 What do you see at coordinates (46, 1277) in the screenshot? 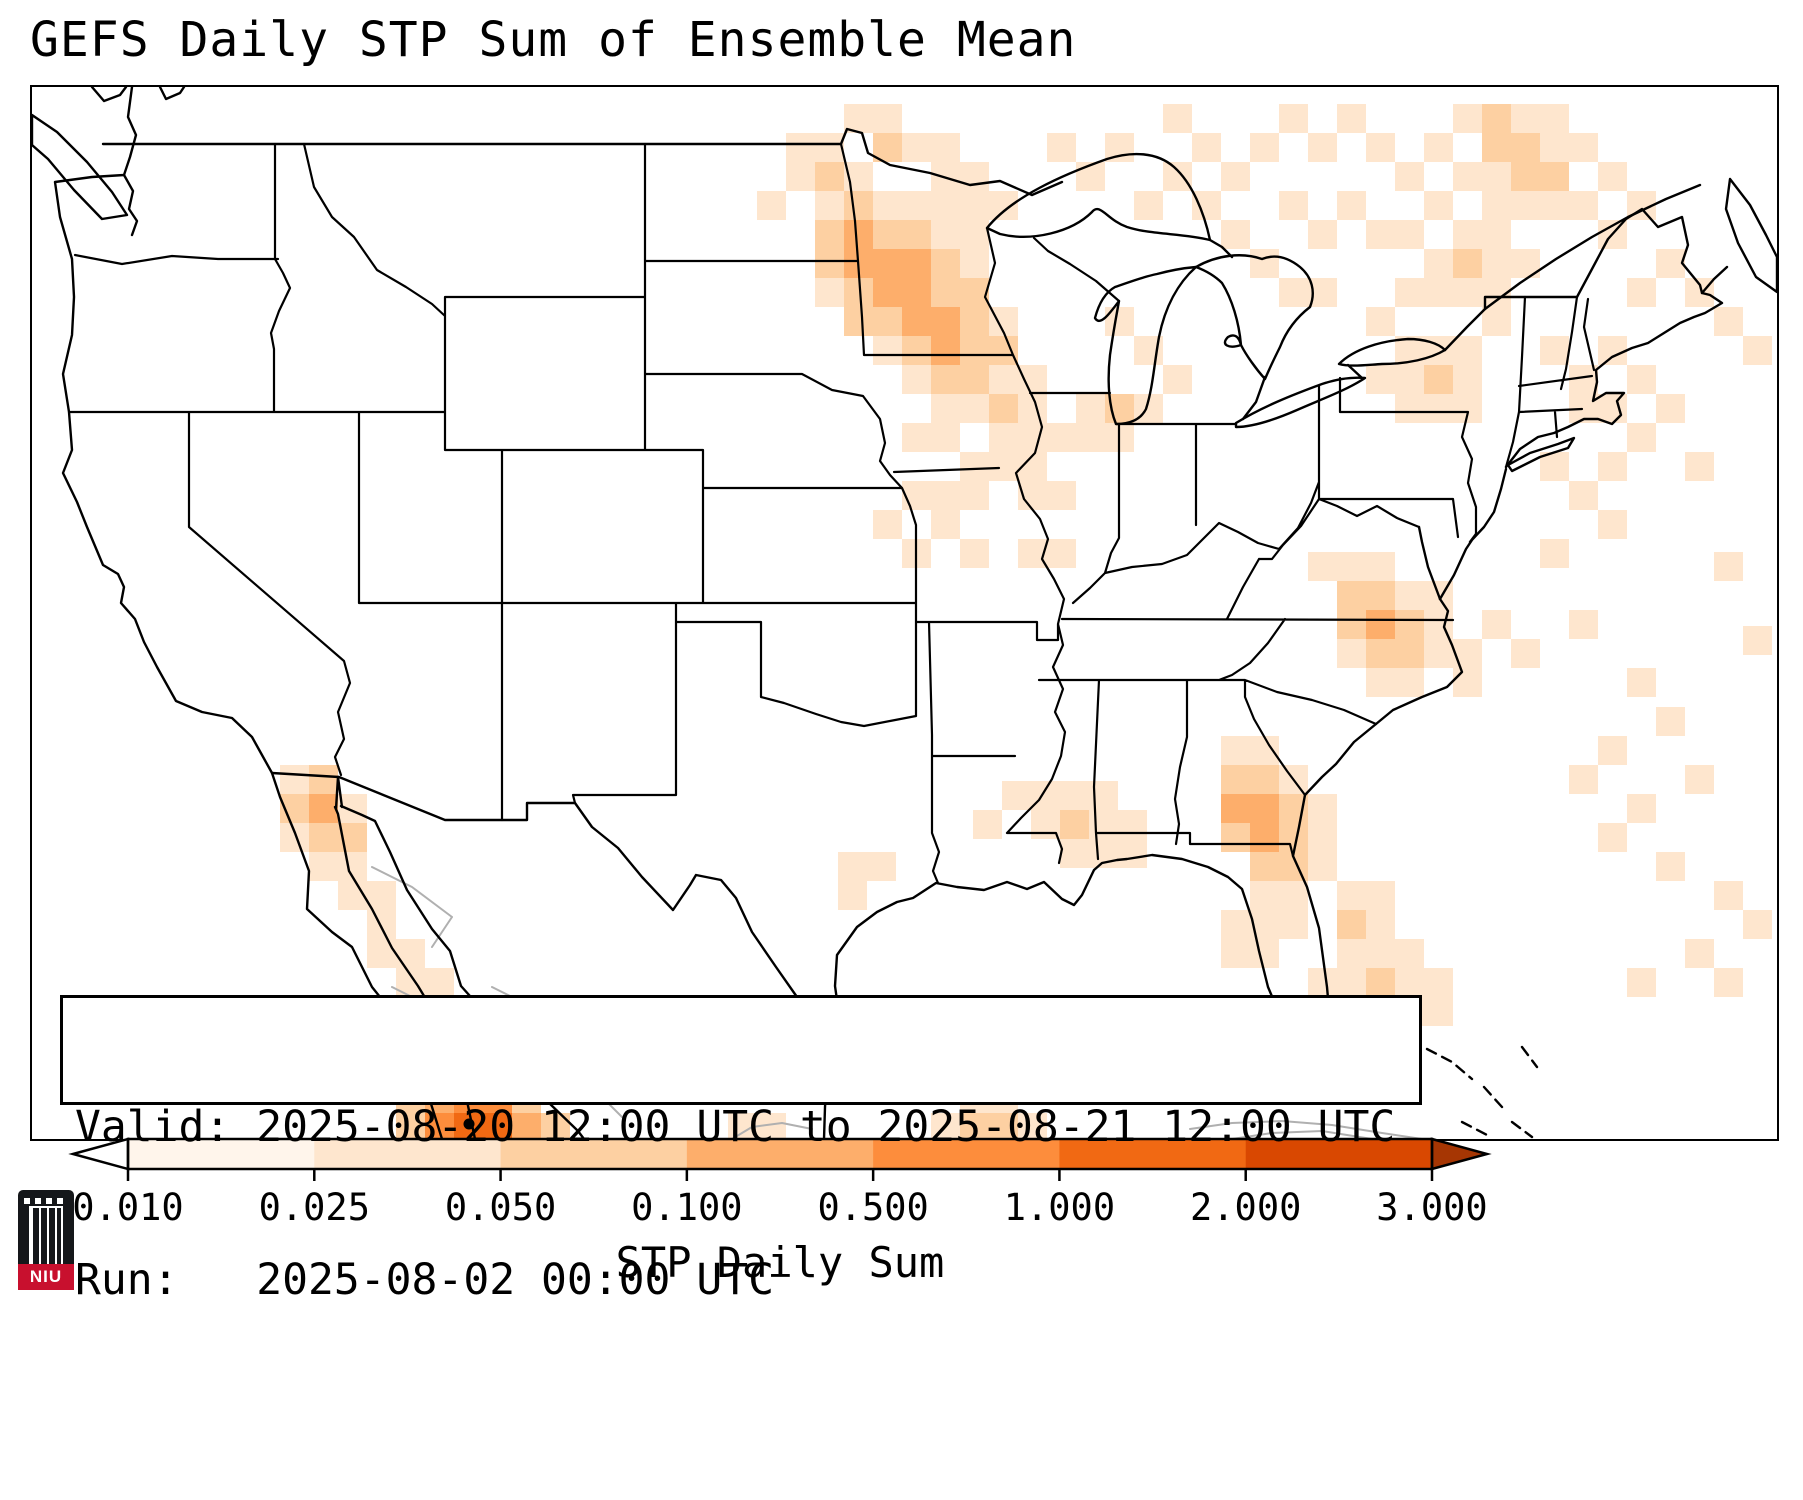
I see `niu-logo-text: NIU` at bounding box center [46, 1277].